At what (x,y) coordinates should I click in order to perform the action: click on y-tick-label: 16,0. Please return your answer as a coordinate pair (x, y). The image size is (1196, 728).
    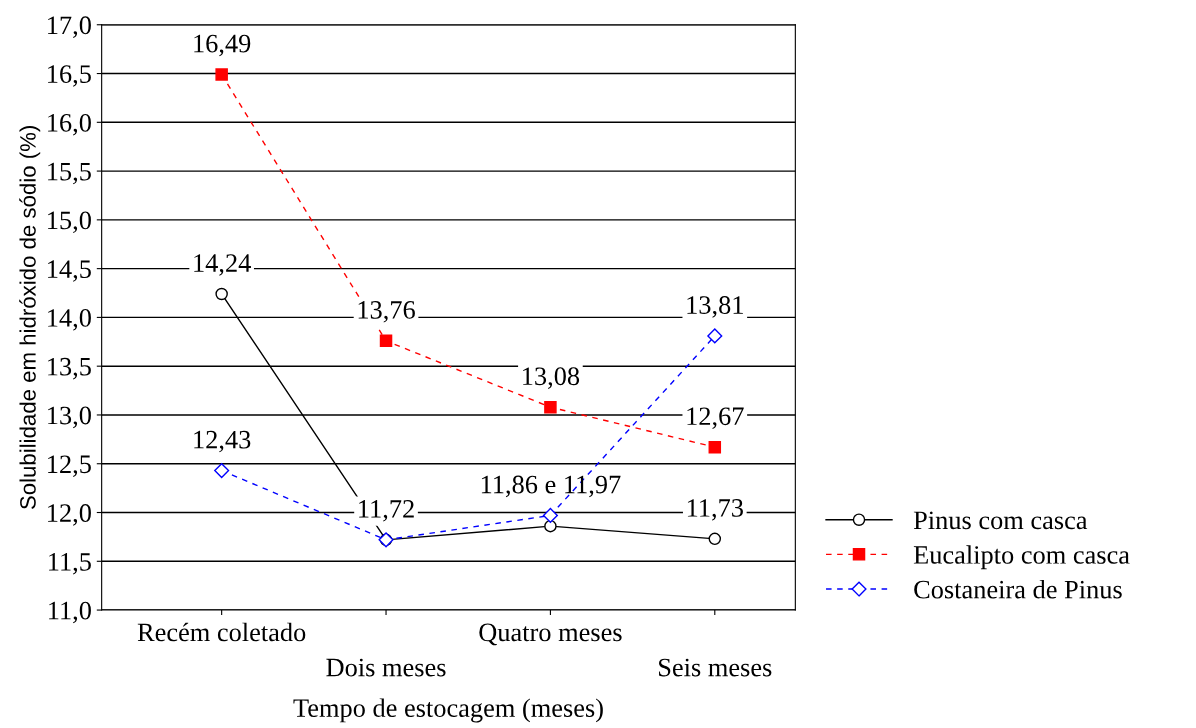
    Looking at the image, I should click on (69, 124).